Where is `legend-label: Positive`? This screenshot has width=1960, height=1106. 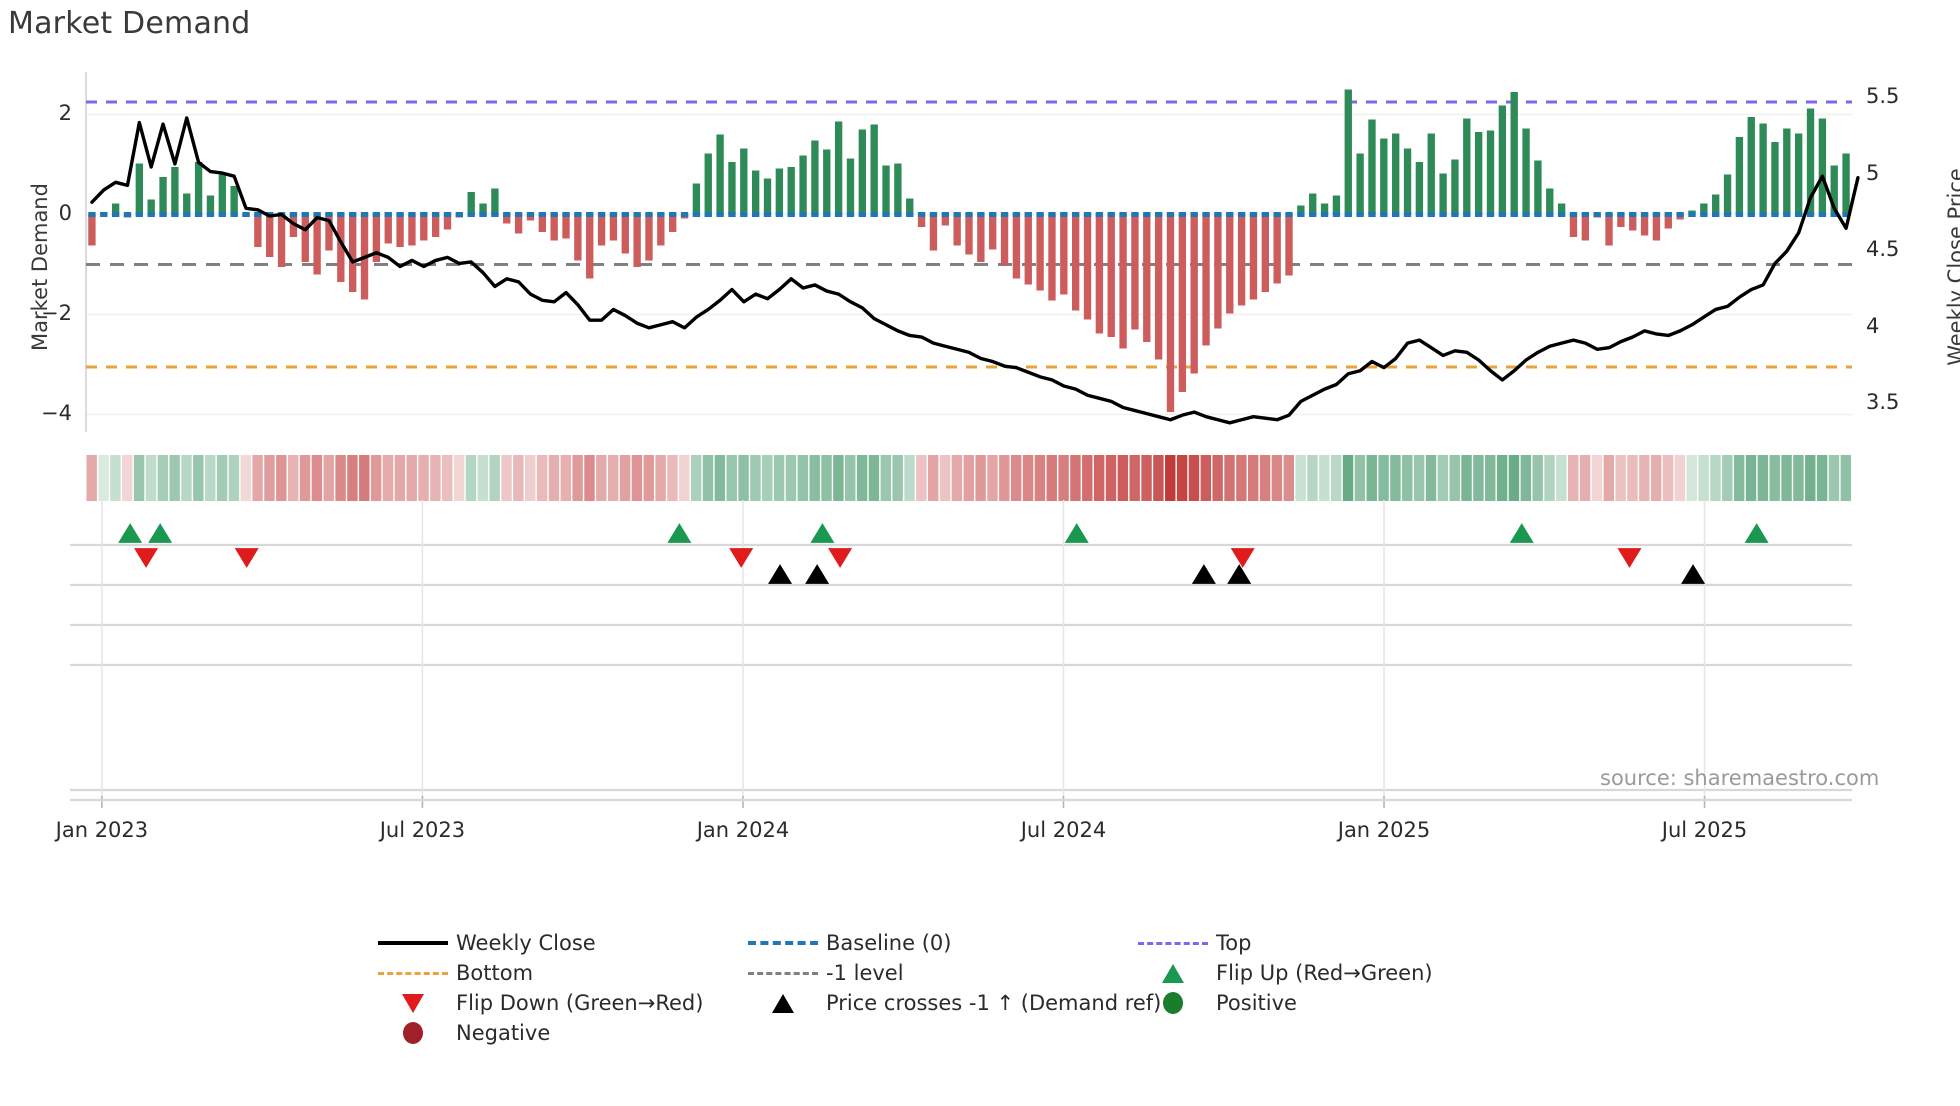
legend-label: Positive is located at coordinates (1256, 1003).